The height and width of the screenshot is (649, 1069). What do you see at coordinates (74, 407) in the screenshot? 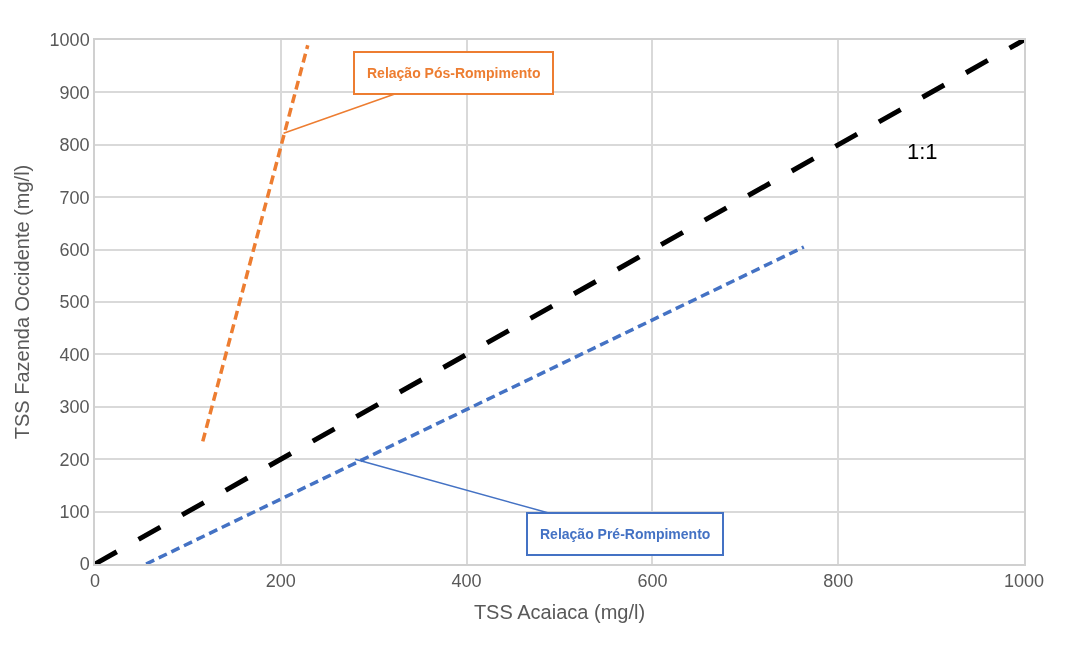
I see `y-tick-label: 300` at bounding box center [74, 407].